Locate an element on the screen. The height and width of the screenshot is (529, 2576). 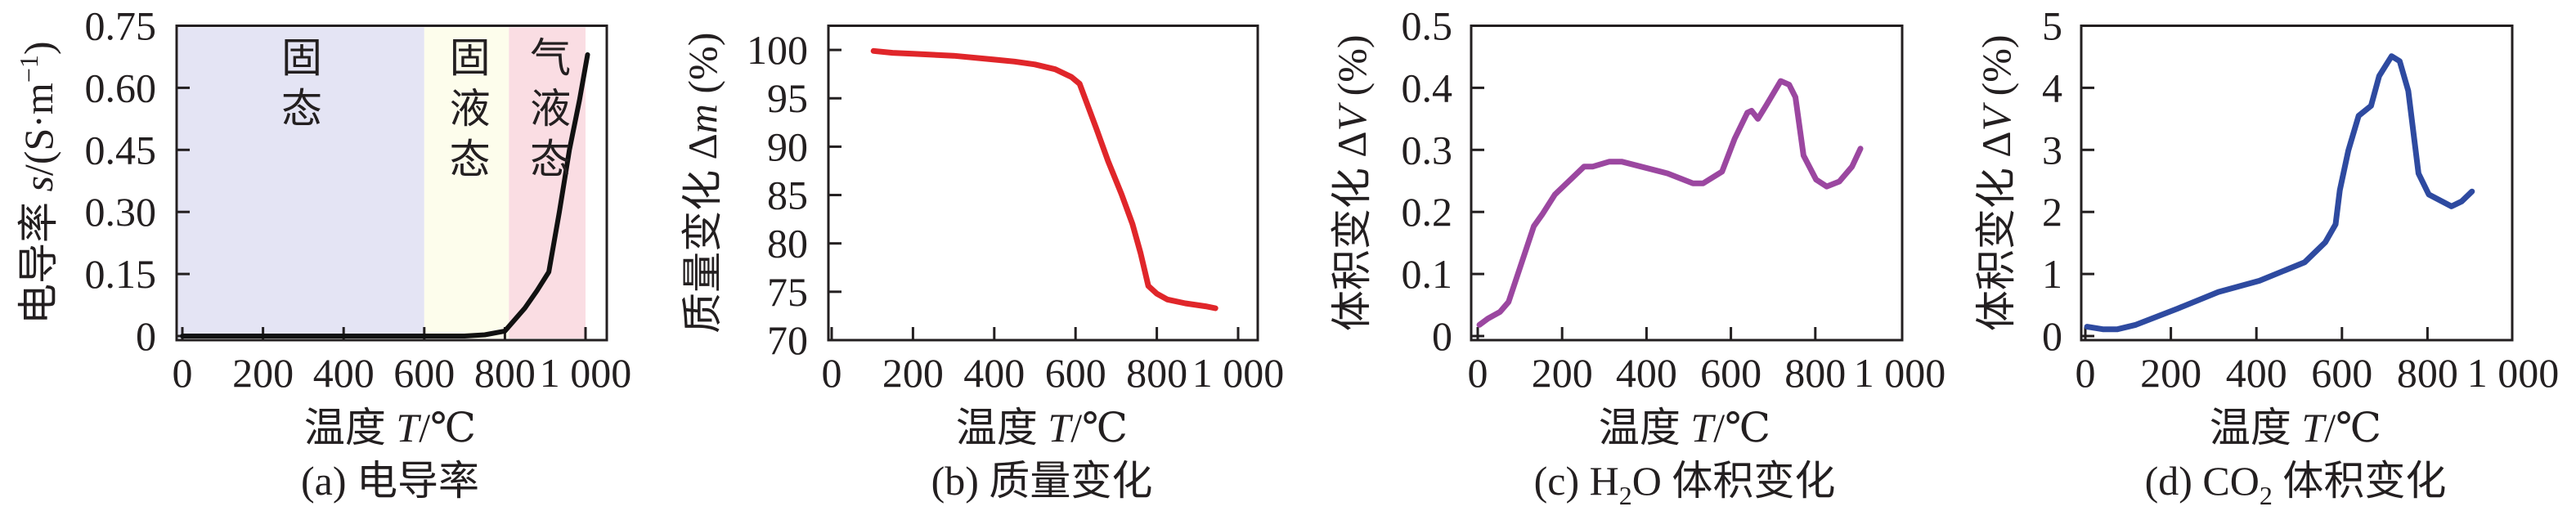
y-tick-label: 4 is located at coordinates (2052, 87).